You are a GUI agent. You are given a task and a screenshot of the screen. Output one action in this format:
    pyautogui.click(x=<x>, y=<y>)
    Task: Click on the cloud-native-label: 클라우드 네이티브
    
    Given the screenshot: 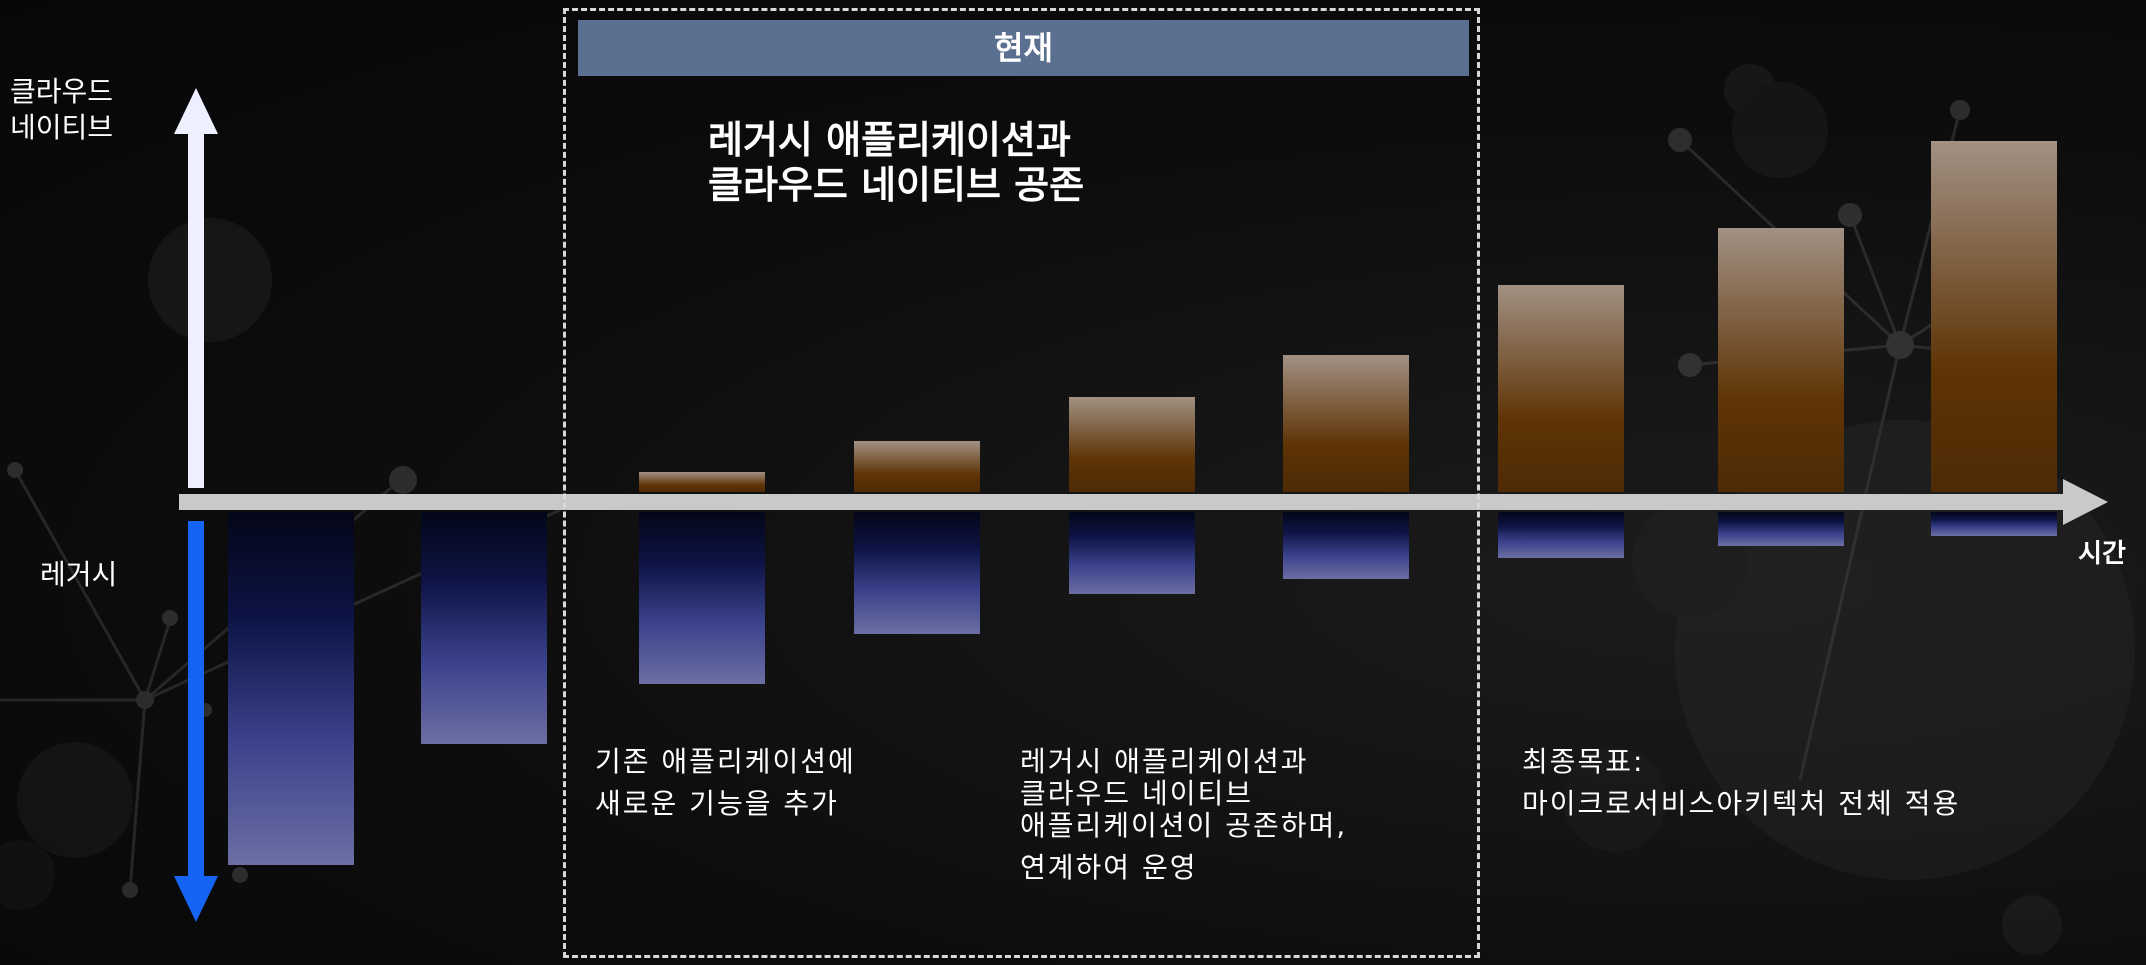 What is the action you would take?
    pyautogui.click(x=61, y=110)
    